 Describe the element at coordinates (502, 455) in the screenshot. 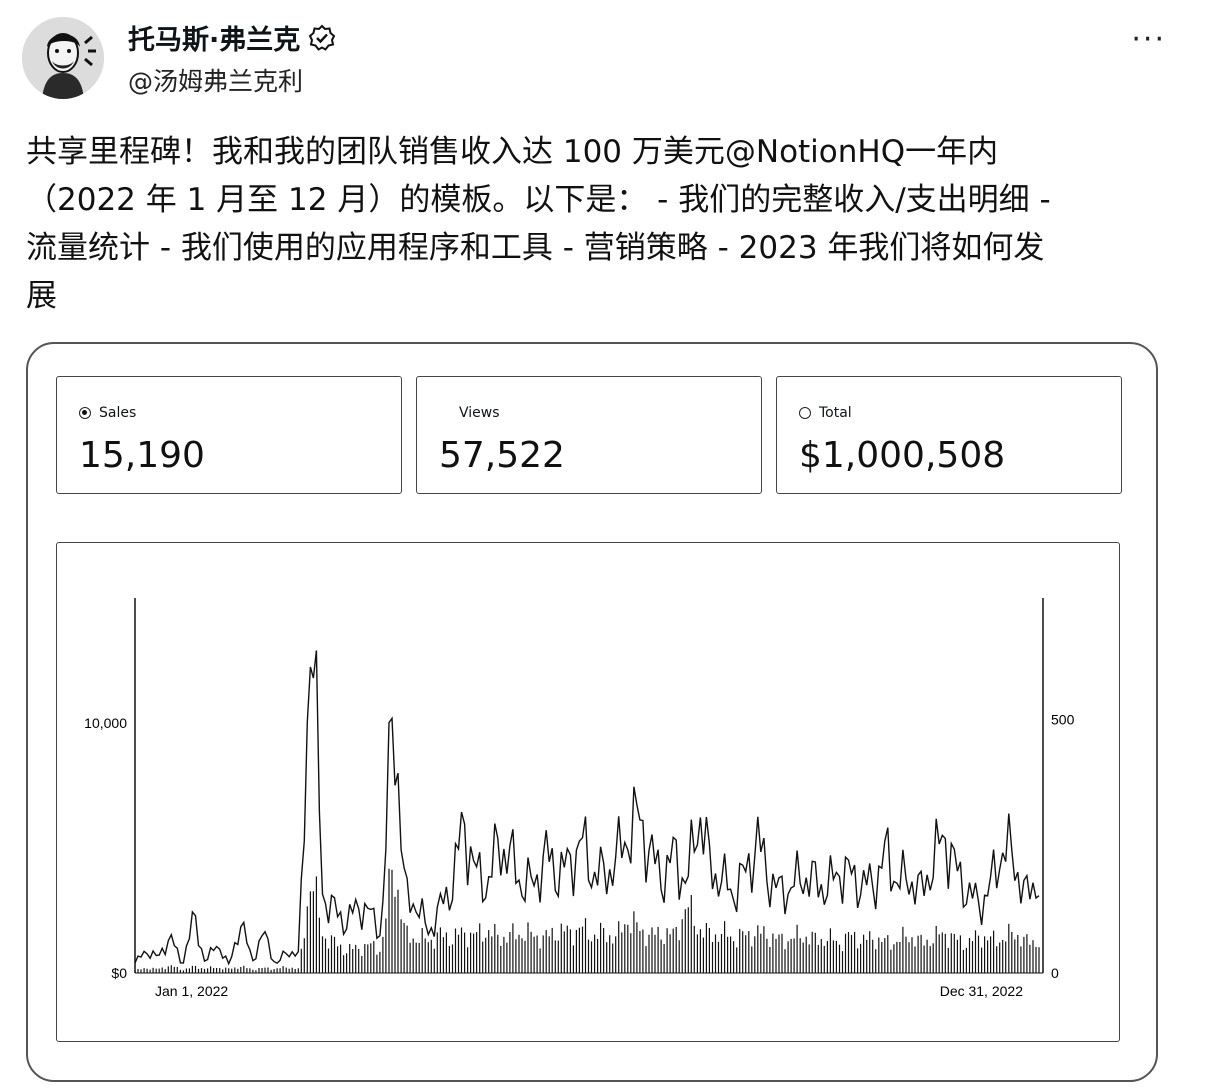

I see `views-value: 57,522` at that location.